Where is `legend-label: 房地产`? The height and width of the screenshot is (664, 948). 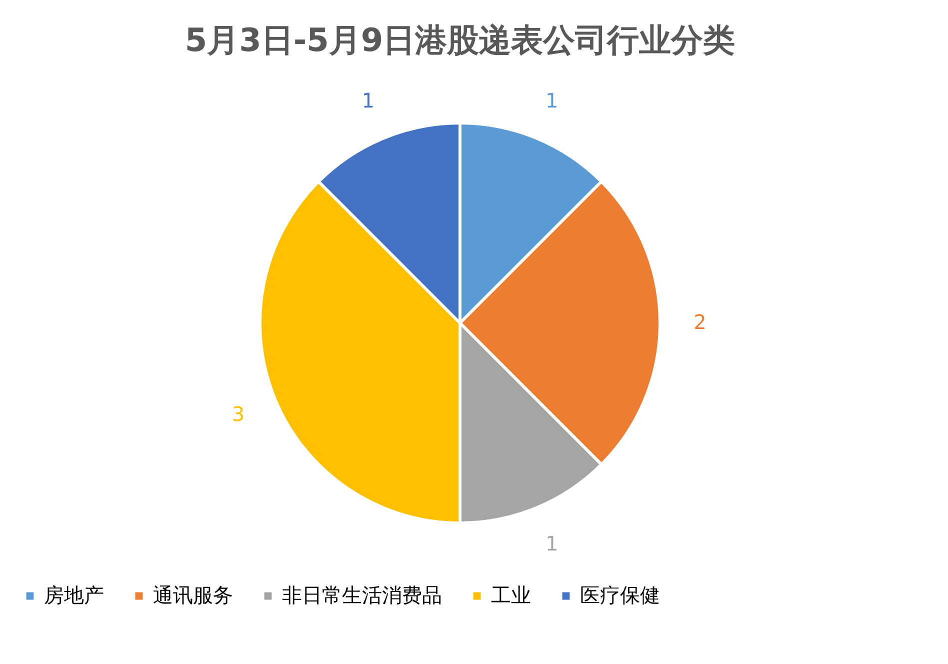
legend-label: 房地产 is located at coordinates (74, 595).